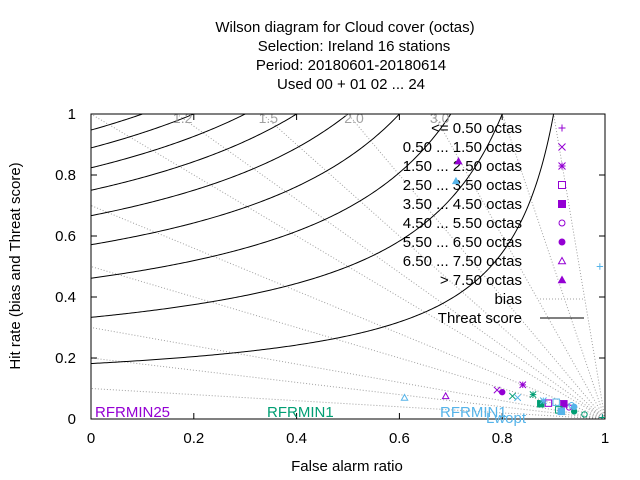 The height and width of the screenshot is (480, 640). Describe the element at coordinates (462, 204) in the screenshot. I see `legend-label: 3.50 ... 4.50 octas` at that location.